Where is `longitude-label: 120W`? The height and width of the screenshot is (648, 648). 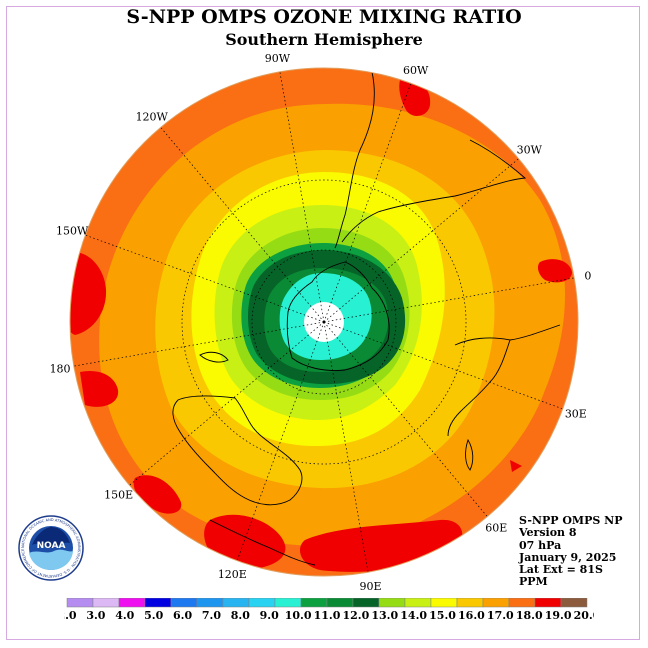 longitude-label: 120W is located at coordinates (152, 117).